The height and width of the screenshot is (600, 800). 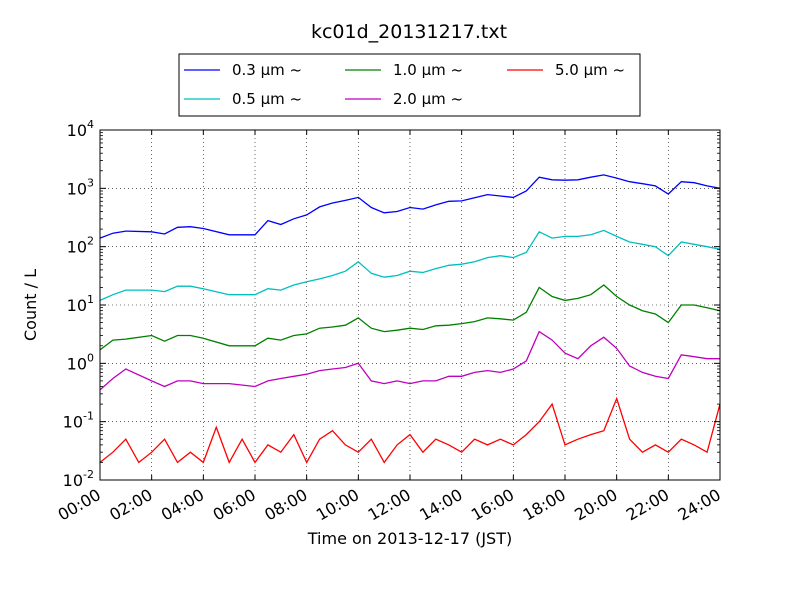 What do you see at coordinates (78, 421) in the screenshot?
I see `y-tick-label: 10⁻¹` at bounding box center [78, 421].